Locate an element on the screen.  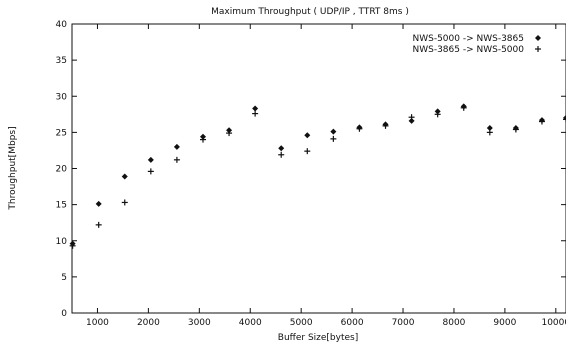
chart-title: Maximum Throughput ( UDP/IP , TTRT 8ms ) is located at coordinates (310, 12).